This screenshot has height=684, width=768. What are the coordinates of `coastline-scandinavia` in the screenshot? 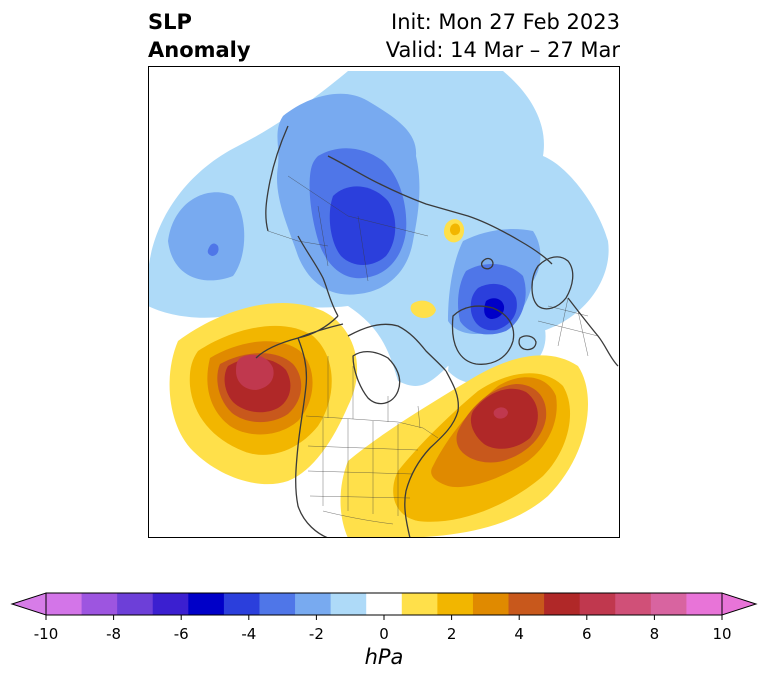 It's located at (552, 283).